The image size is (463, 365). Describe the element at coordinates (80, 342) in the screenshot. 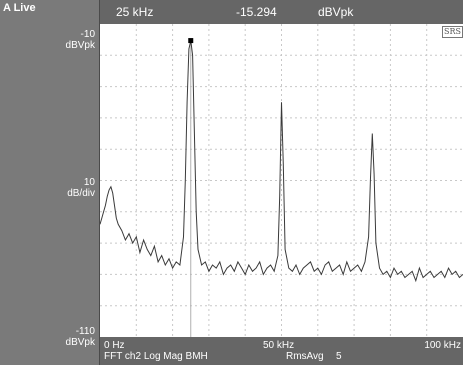

I see `scale-bottom-unit: dBVpk` at that location.